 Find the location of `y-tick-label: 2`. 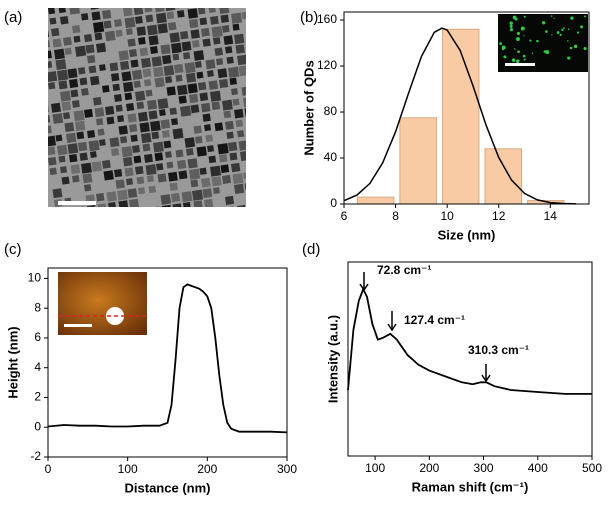

y-tick-label: 2 is located at coordinates (37, 397).